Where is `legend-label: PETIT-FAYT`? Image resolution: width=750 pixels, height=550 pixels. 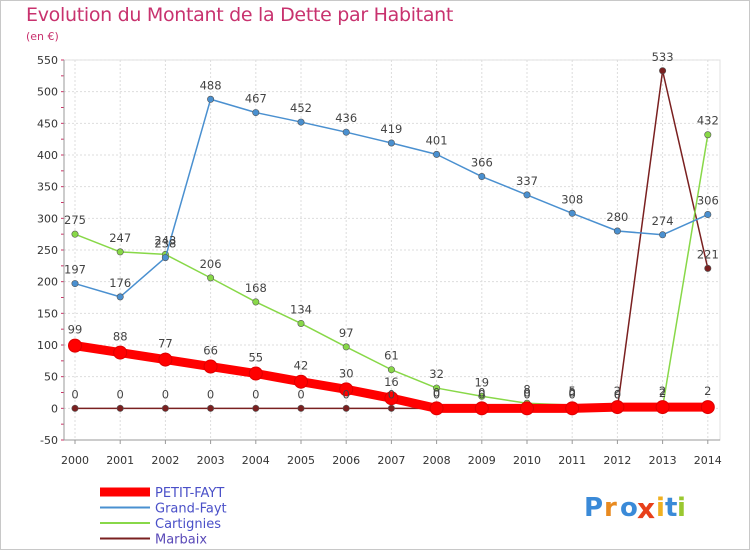 legend-label: PETIT-FAYT is located at coordinates (189, 493).